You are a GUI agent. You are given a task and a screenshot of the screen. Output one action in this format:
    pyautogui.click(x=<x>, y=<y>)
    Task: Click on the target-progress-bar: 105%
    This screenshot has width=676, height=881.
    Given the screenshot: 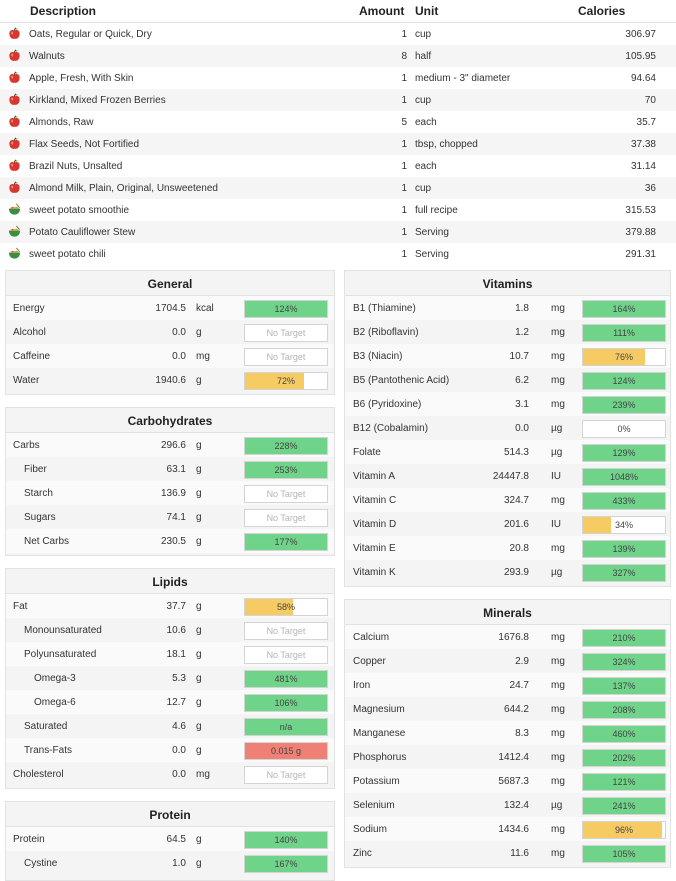 What is the action you would take?
    pyautogui.click(x=624, y=854)
    